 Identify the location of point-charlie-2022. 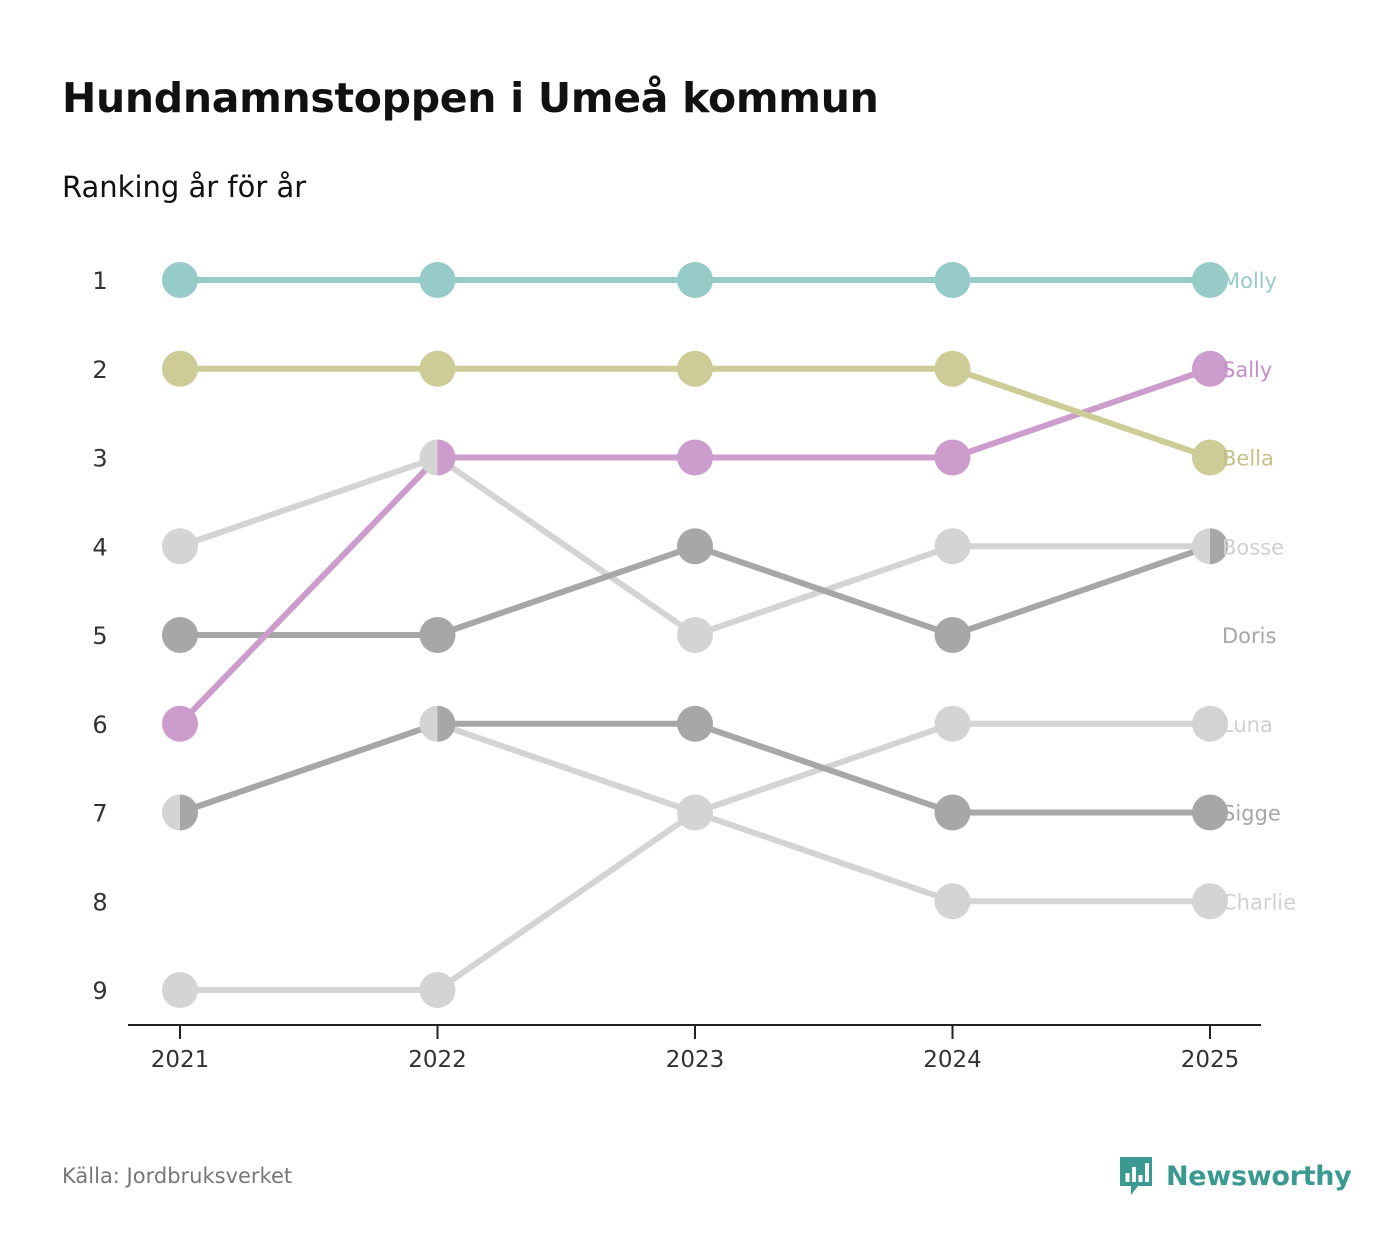
(428, 723).